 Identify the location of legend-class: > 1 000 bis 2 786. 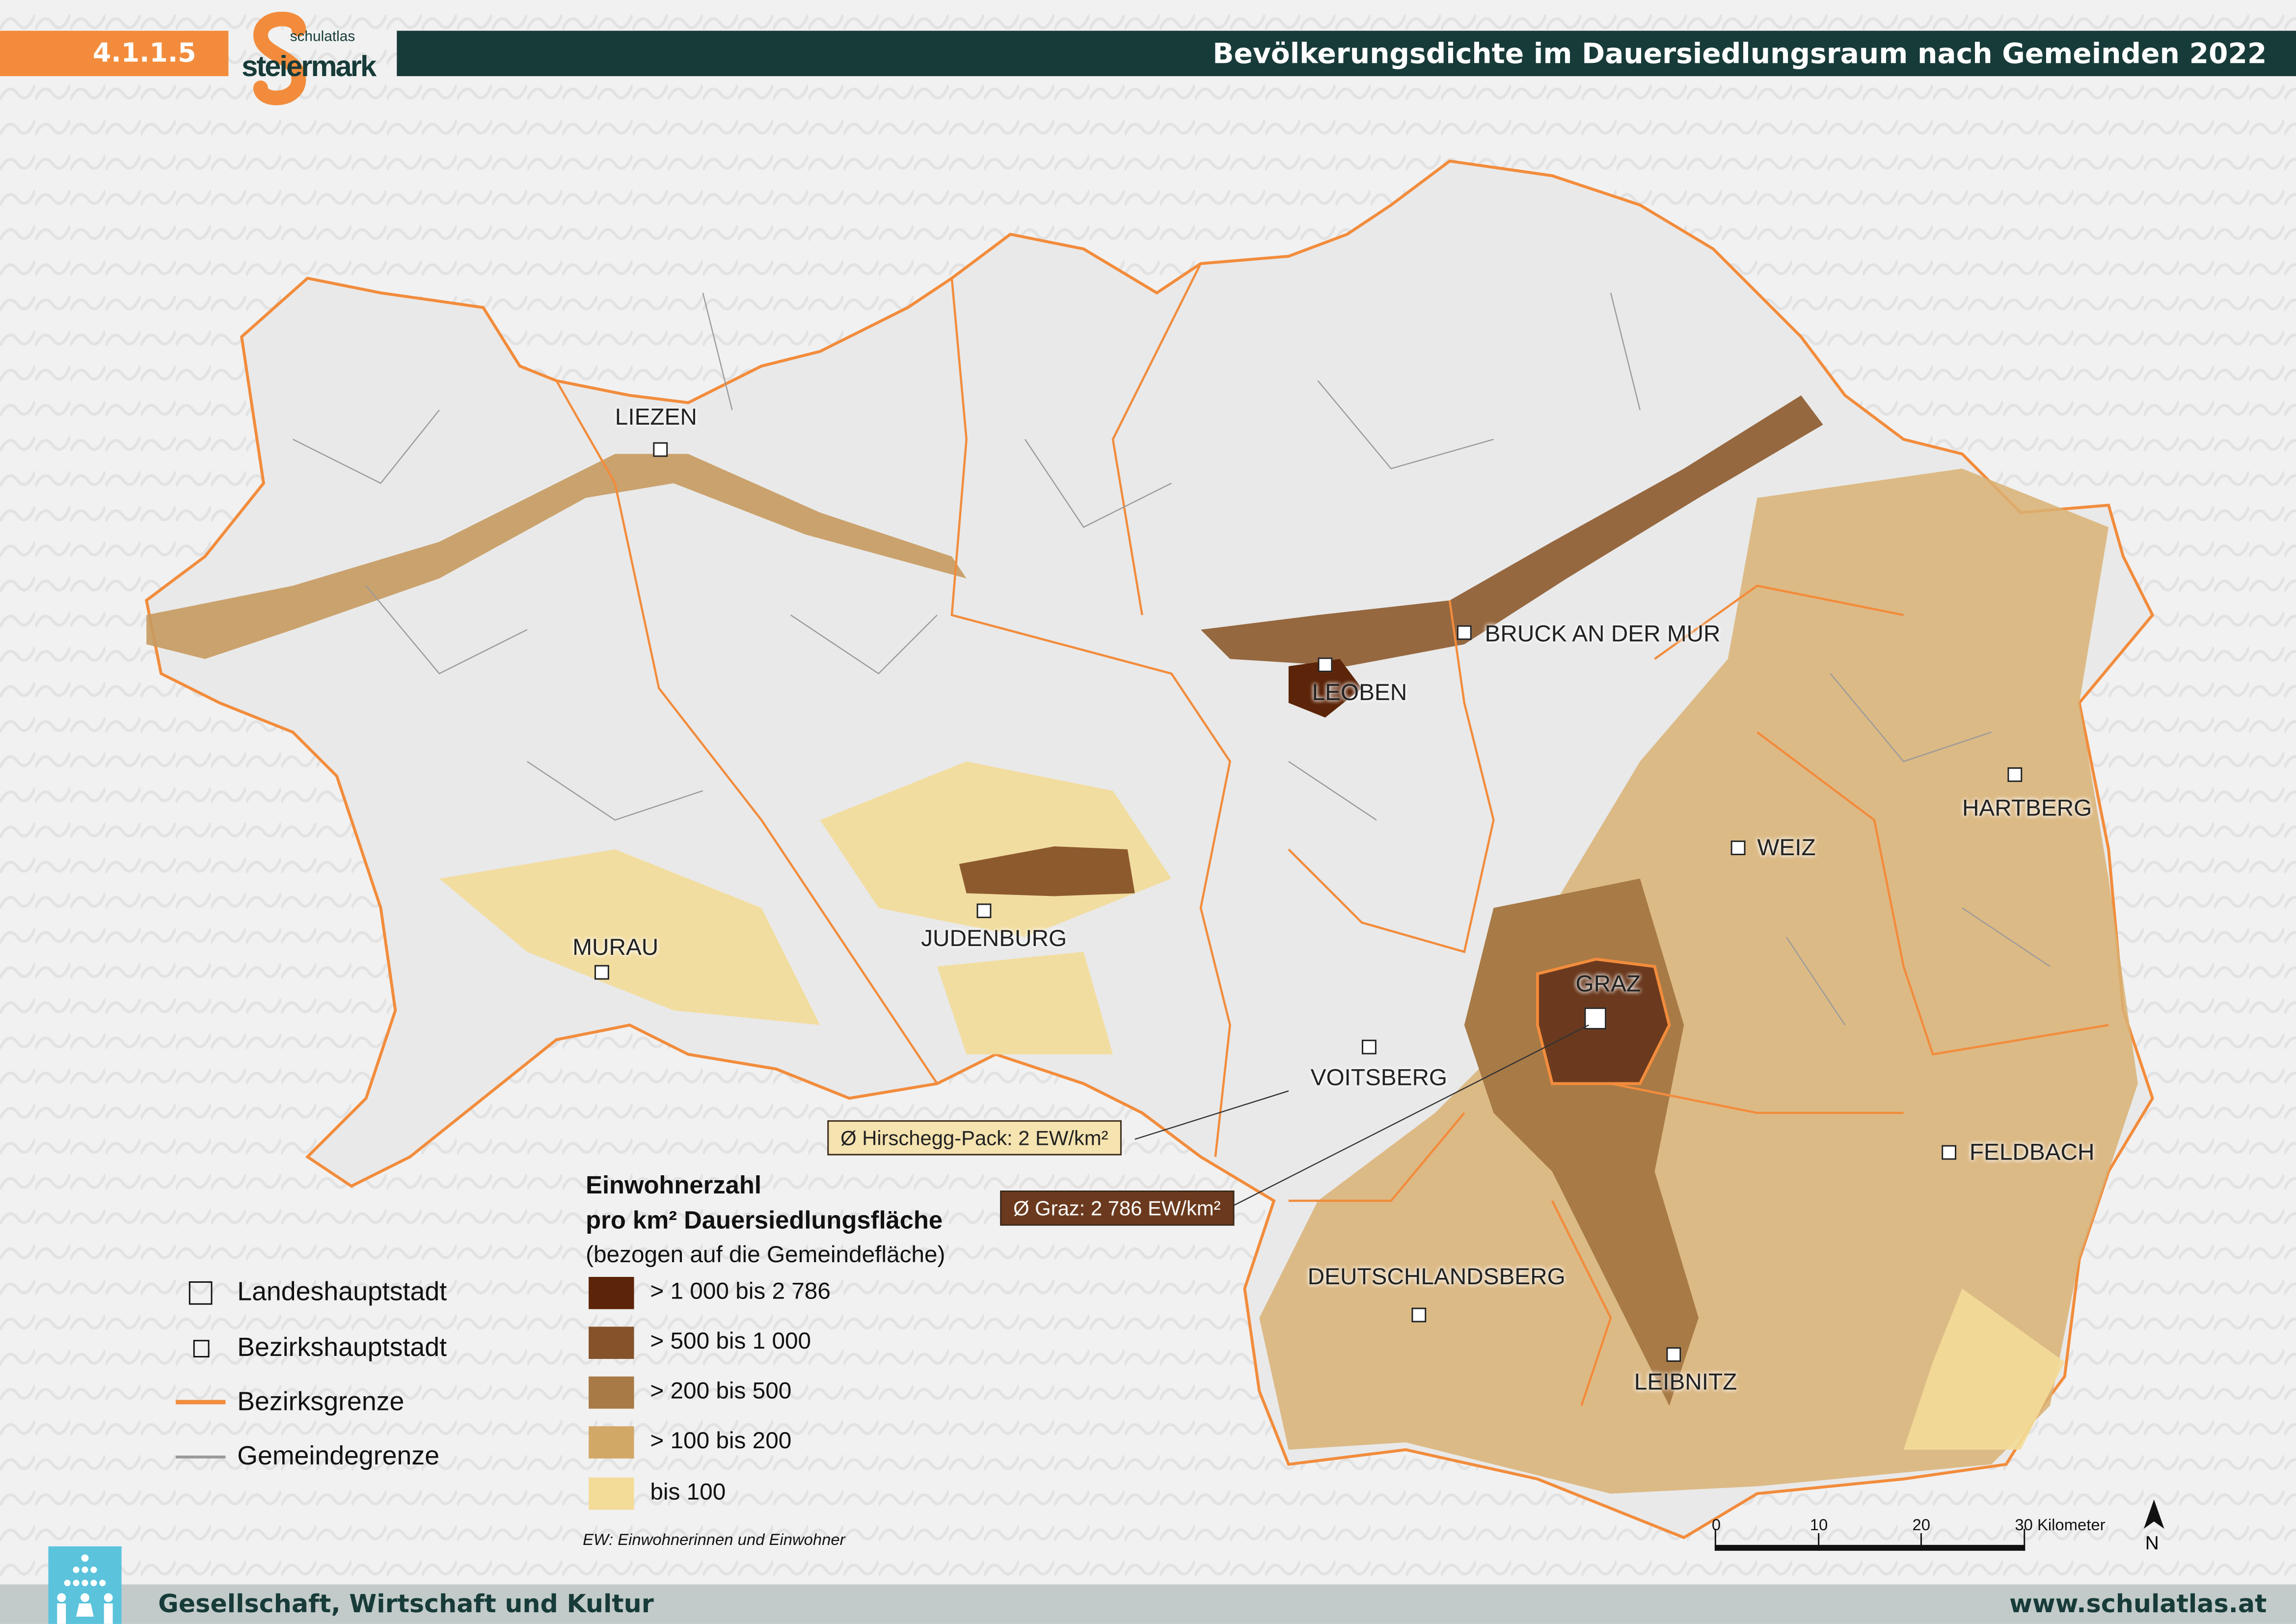
(710, 1293).